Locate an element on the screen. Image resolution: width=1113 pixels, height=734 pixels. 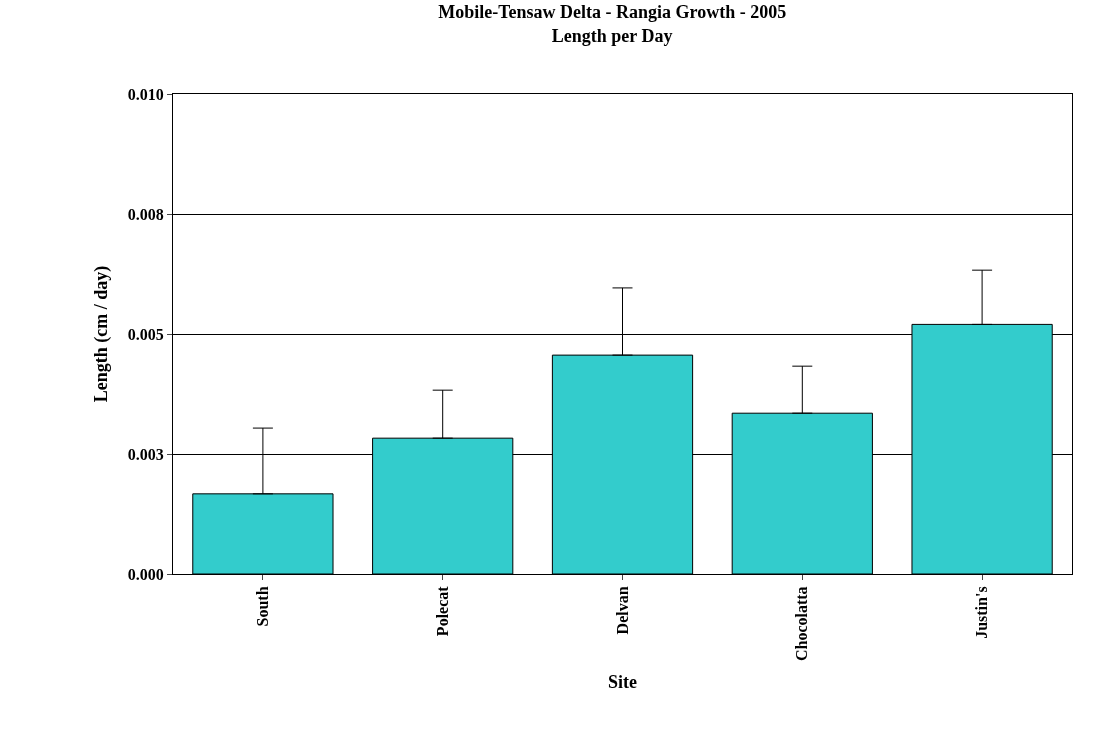
y-axis-title: Length (cm / day) is located at coordinates (101, 334).